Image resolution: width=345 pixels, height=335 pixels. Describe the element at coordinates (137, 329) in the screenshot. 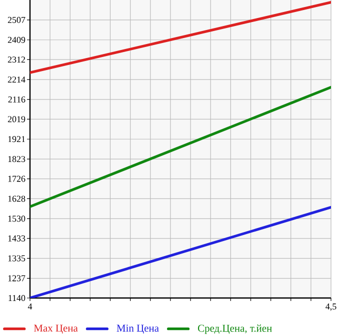

I see `legend-label: Min Цена` at that location.